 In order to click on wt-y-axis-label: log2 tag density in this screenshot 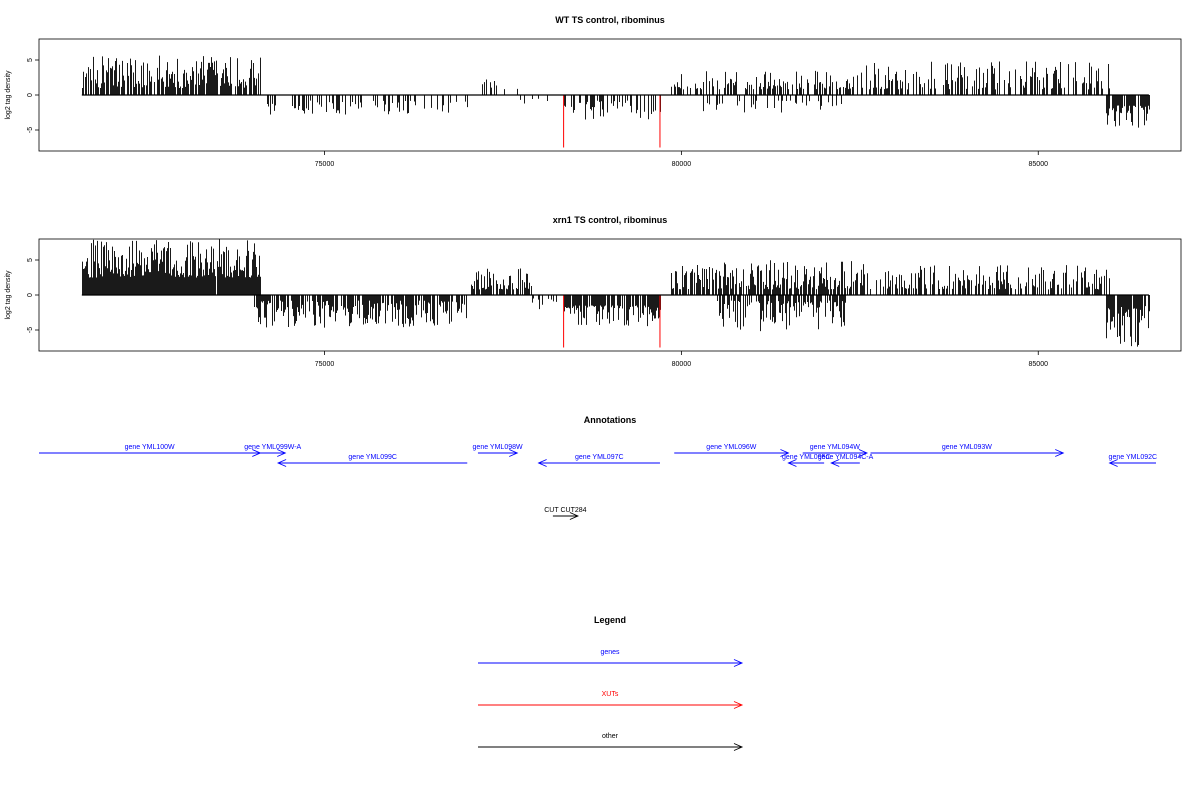, I will do `click(8, 95)`.